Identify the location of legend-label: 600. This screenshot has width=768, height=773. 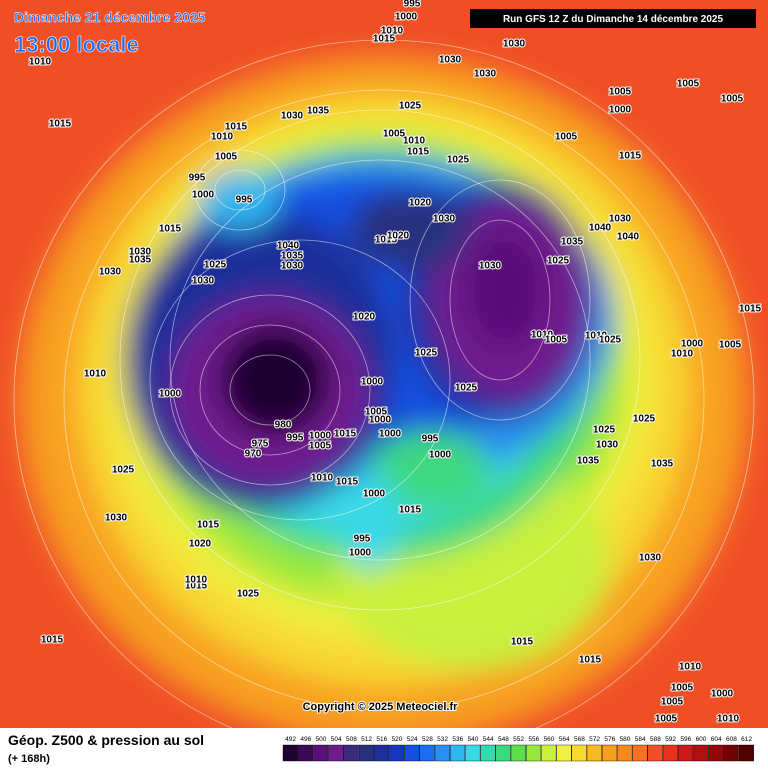
(701, 739).